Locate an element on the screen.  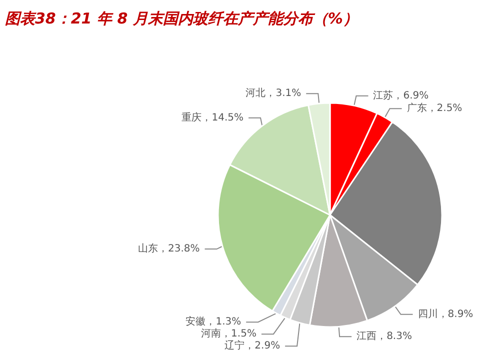
slice-label: 辽宁，2.9% is located at coordinates (252, 346).